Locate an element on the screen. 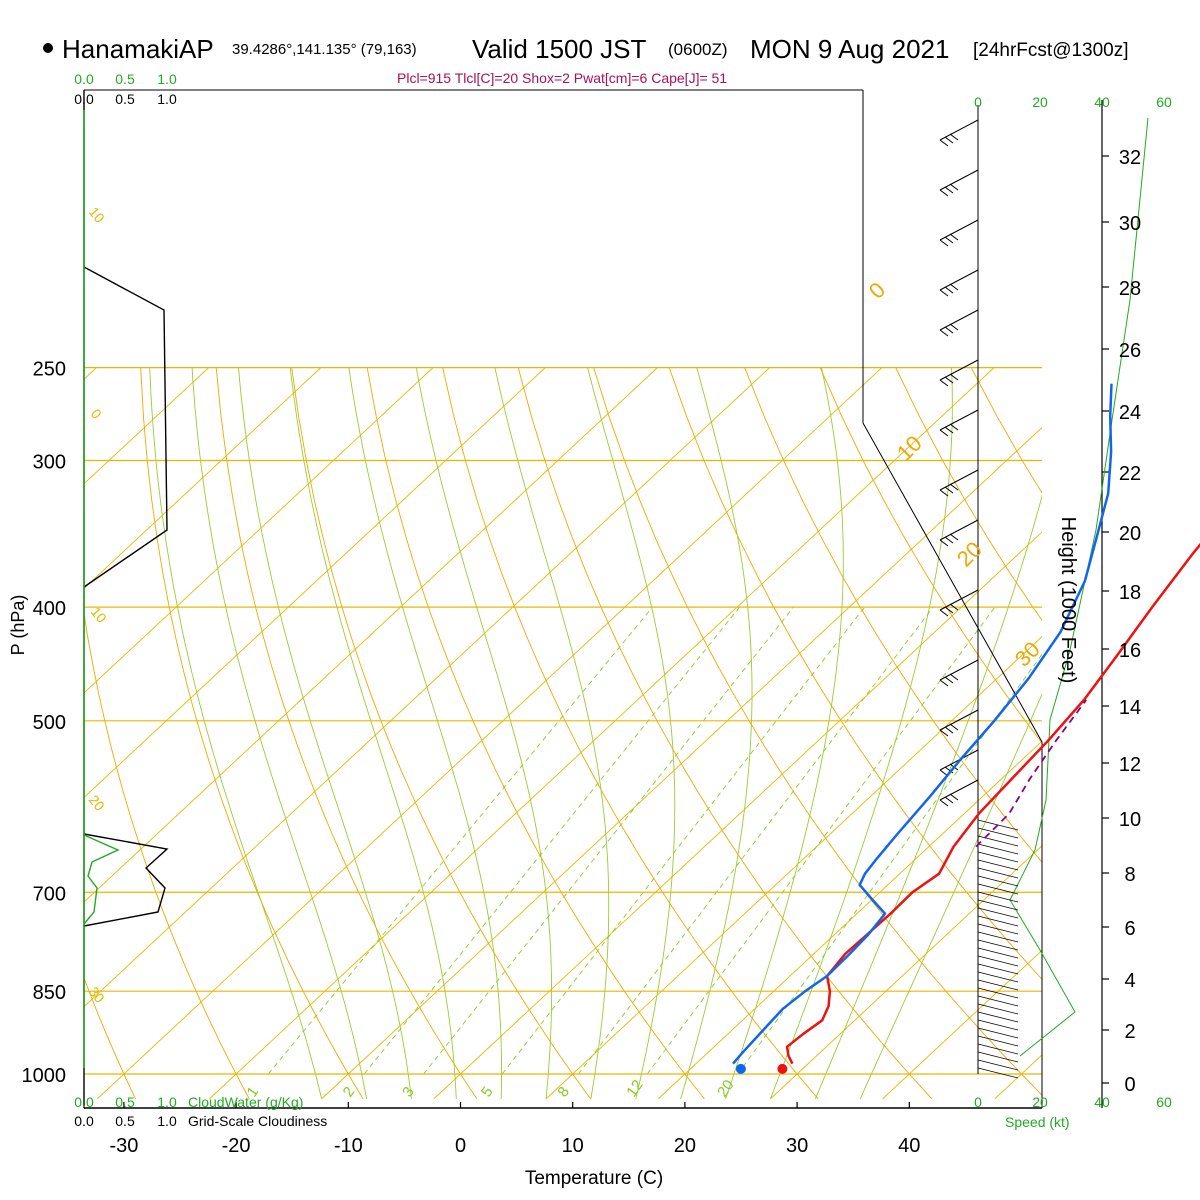  pressure-tick-label: 700 is located at coordinates (49, 894).